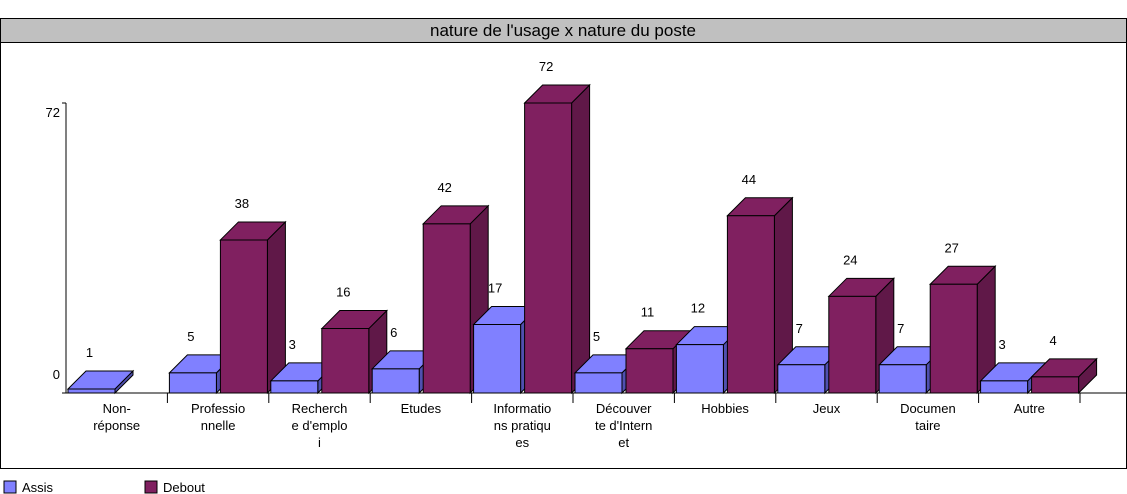  Describe the element at coordinates (117, 417) in the screenshot. I see `x-tick-label: Non- réponse` at that location.